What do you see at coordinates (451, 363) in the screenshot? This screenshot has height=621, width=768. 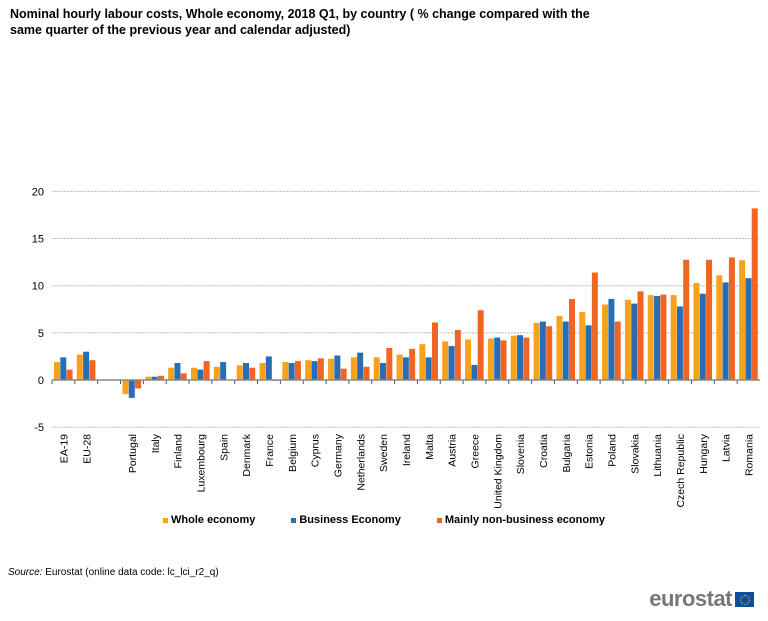 I see `bar-business-economy-austria` at bounding box center [451, 363].